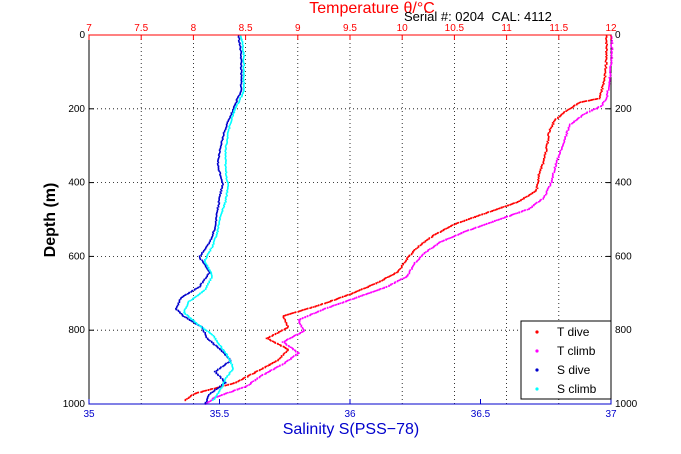 The height and width of the screenshot is (454, 681). Describe the element at coordinates (76, 330) in the screenshot. I see `y-tick-label-left: 800` at that location.